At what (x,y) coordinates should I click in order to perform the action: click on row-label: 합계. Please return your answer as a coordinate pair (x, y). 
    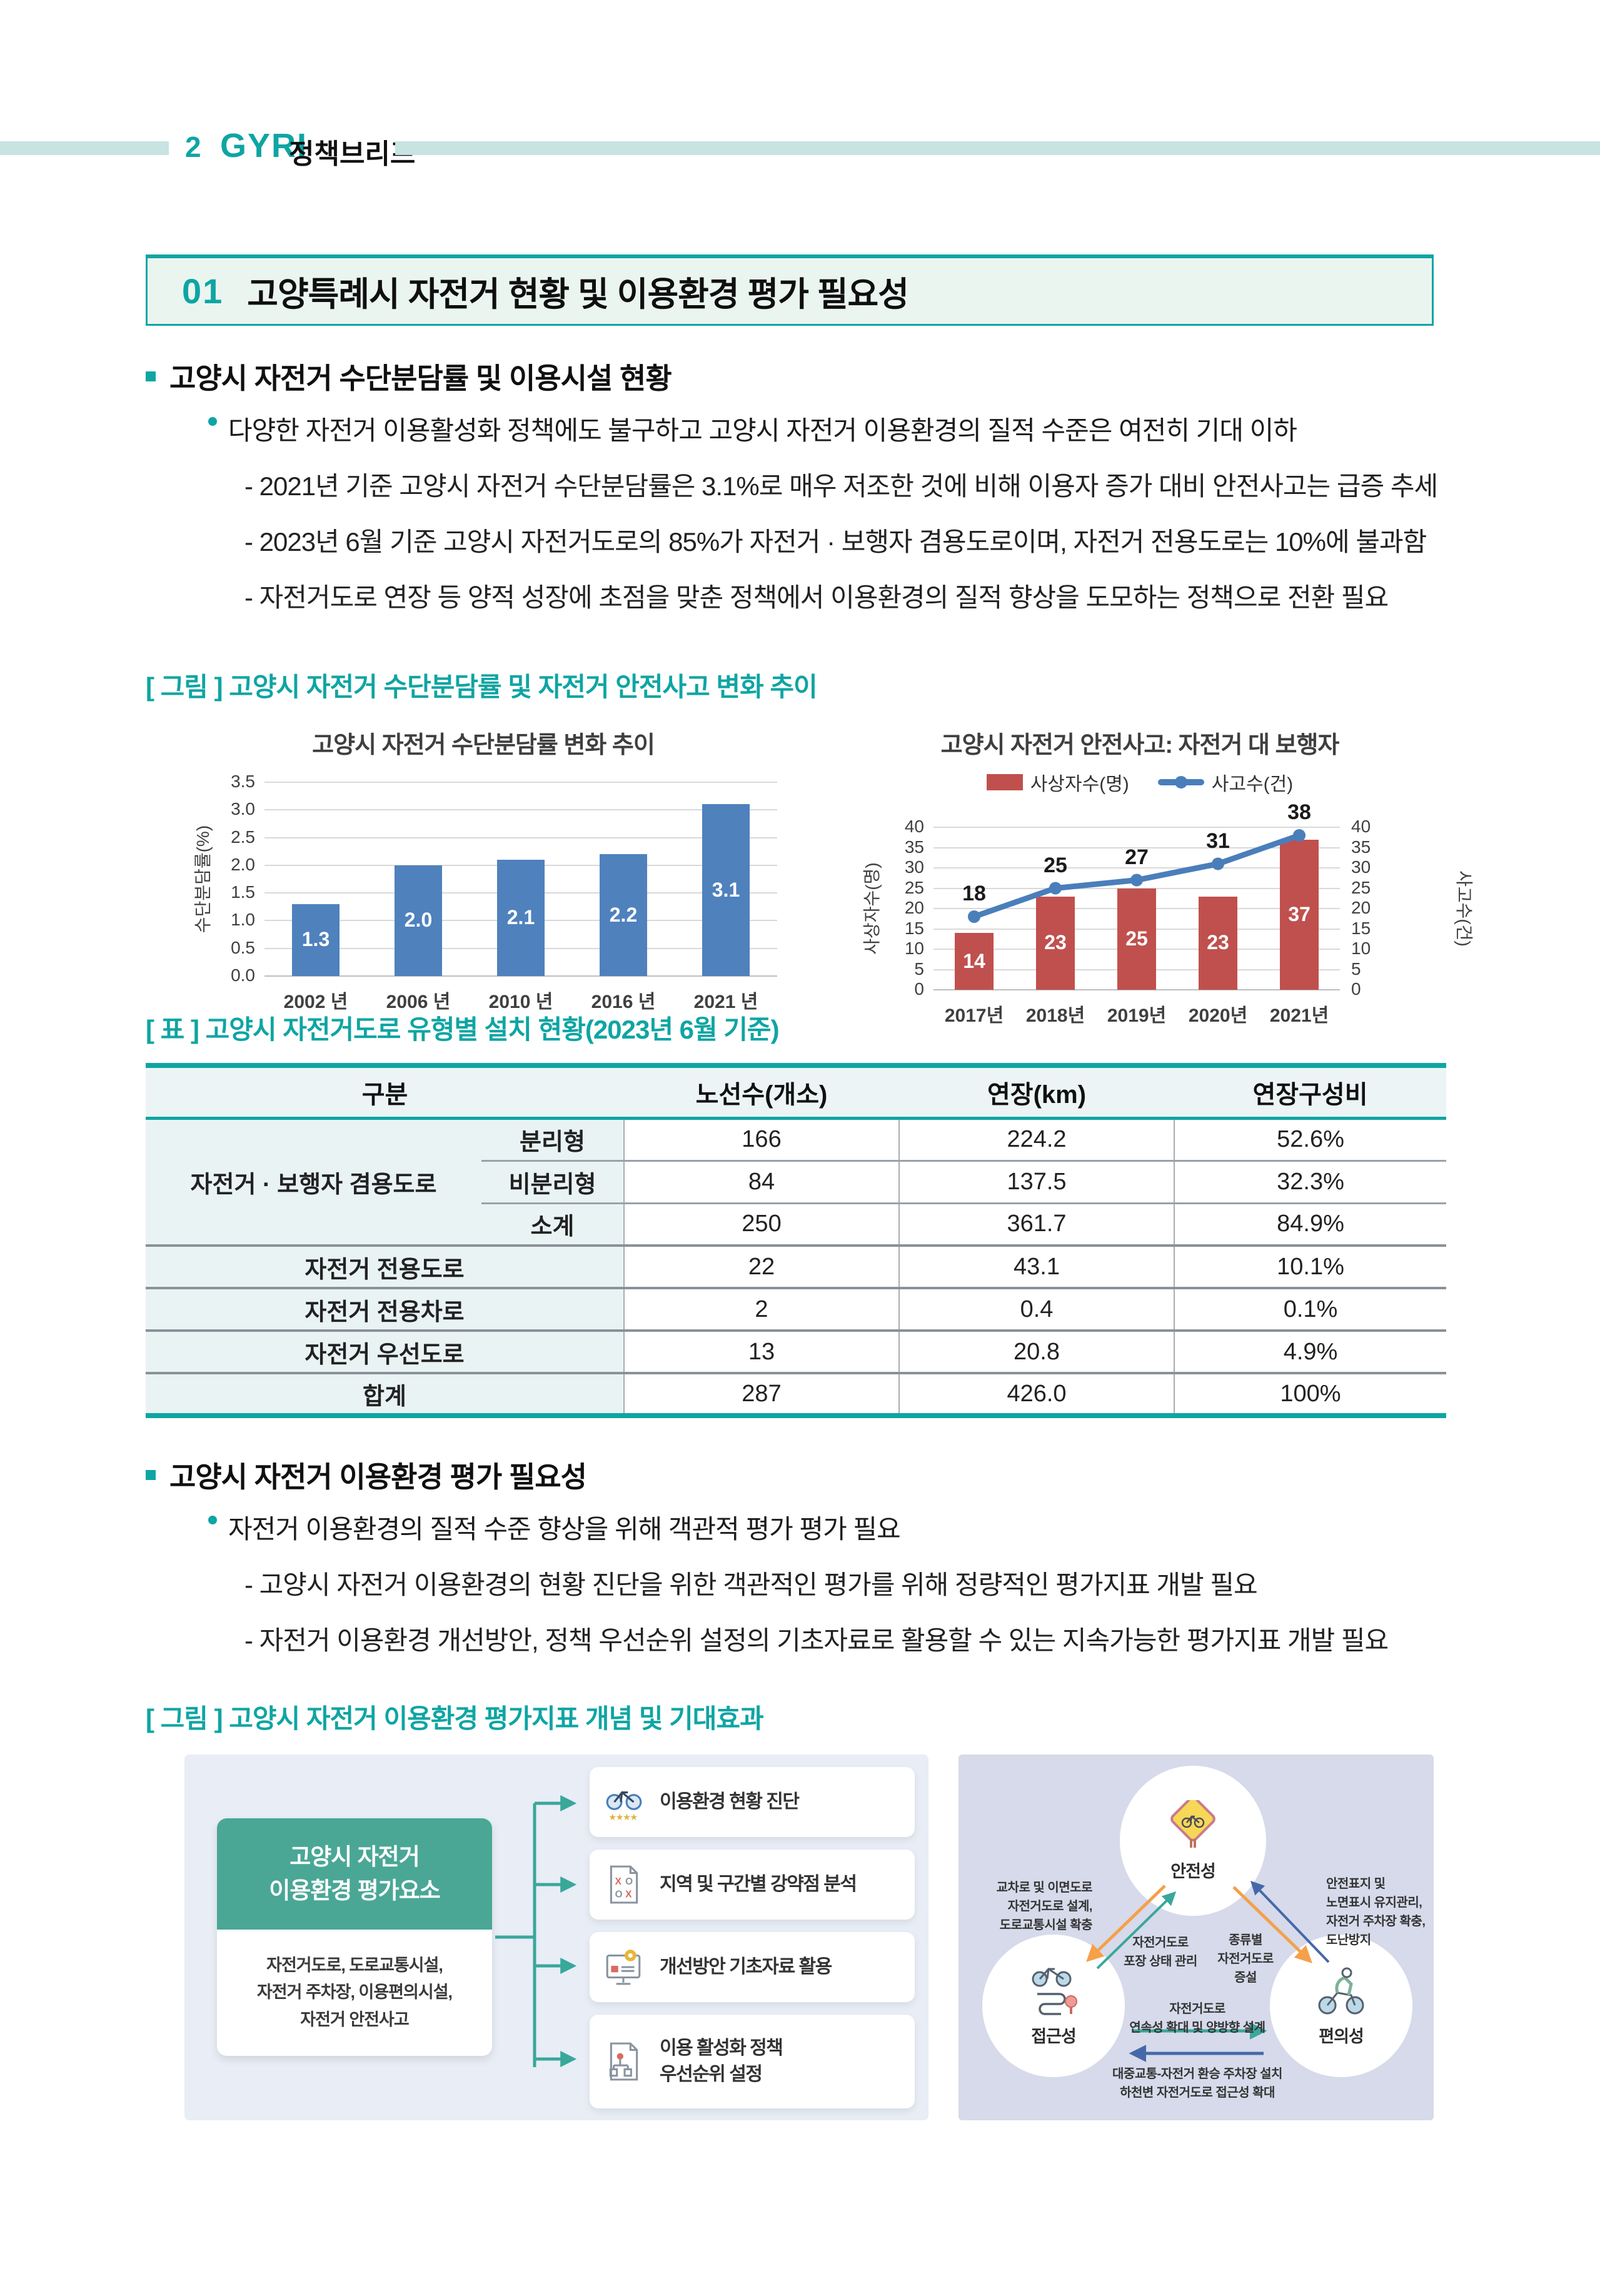
    Looking at the image, I should click on (385, 1394).